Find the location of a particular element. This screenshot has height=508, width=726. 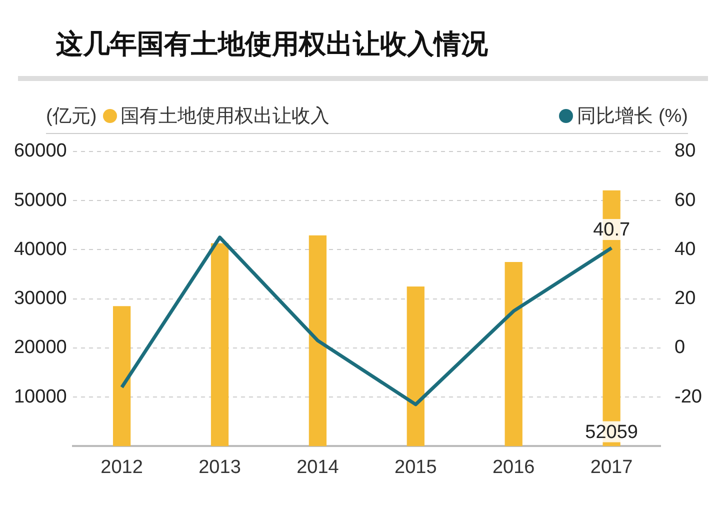

y-tick-label: 60000 is located at coordinates (40, 151).